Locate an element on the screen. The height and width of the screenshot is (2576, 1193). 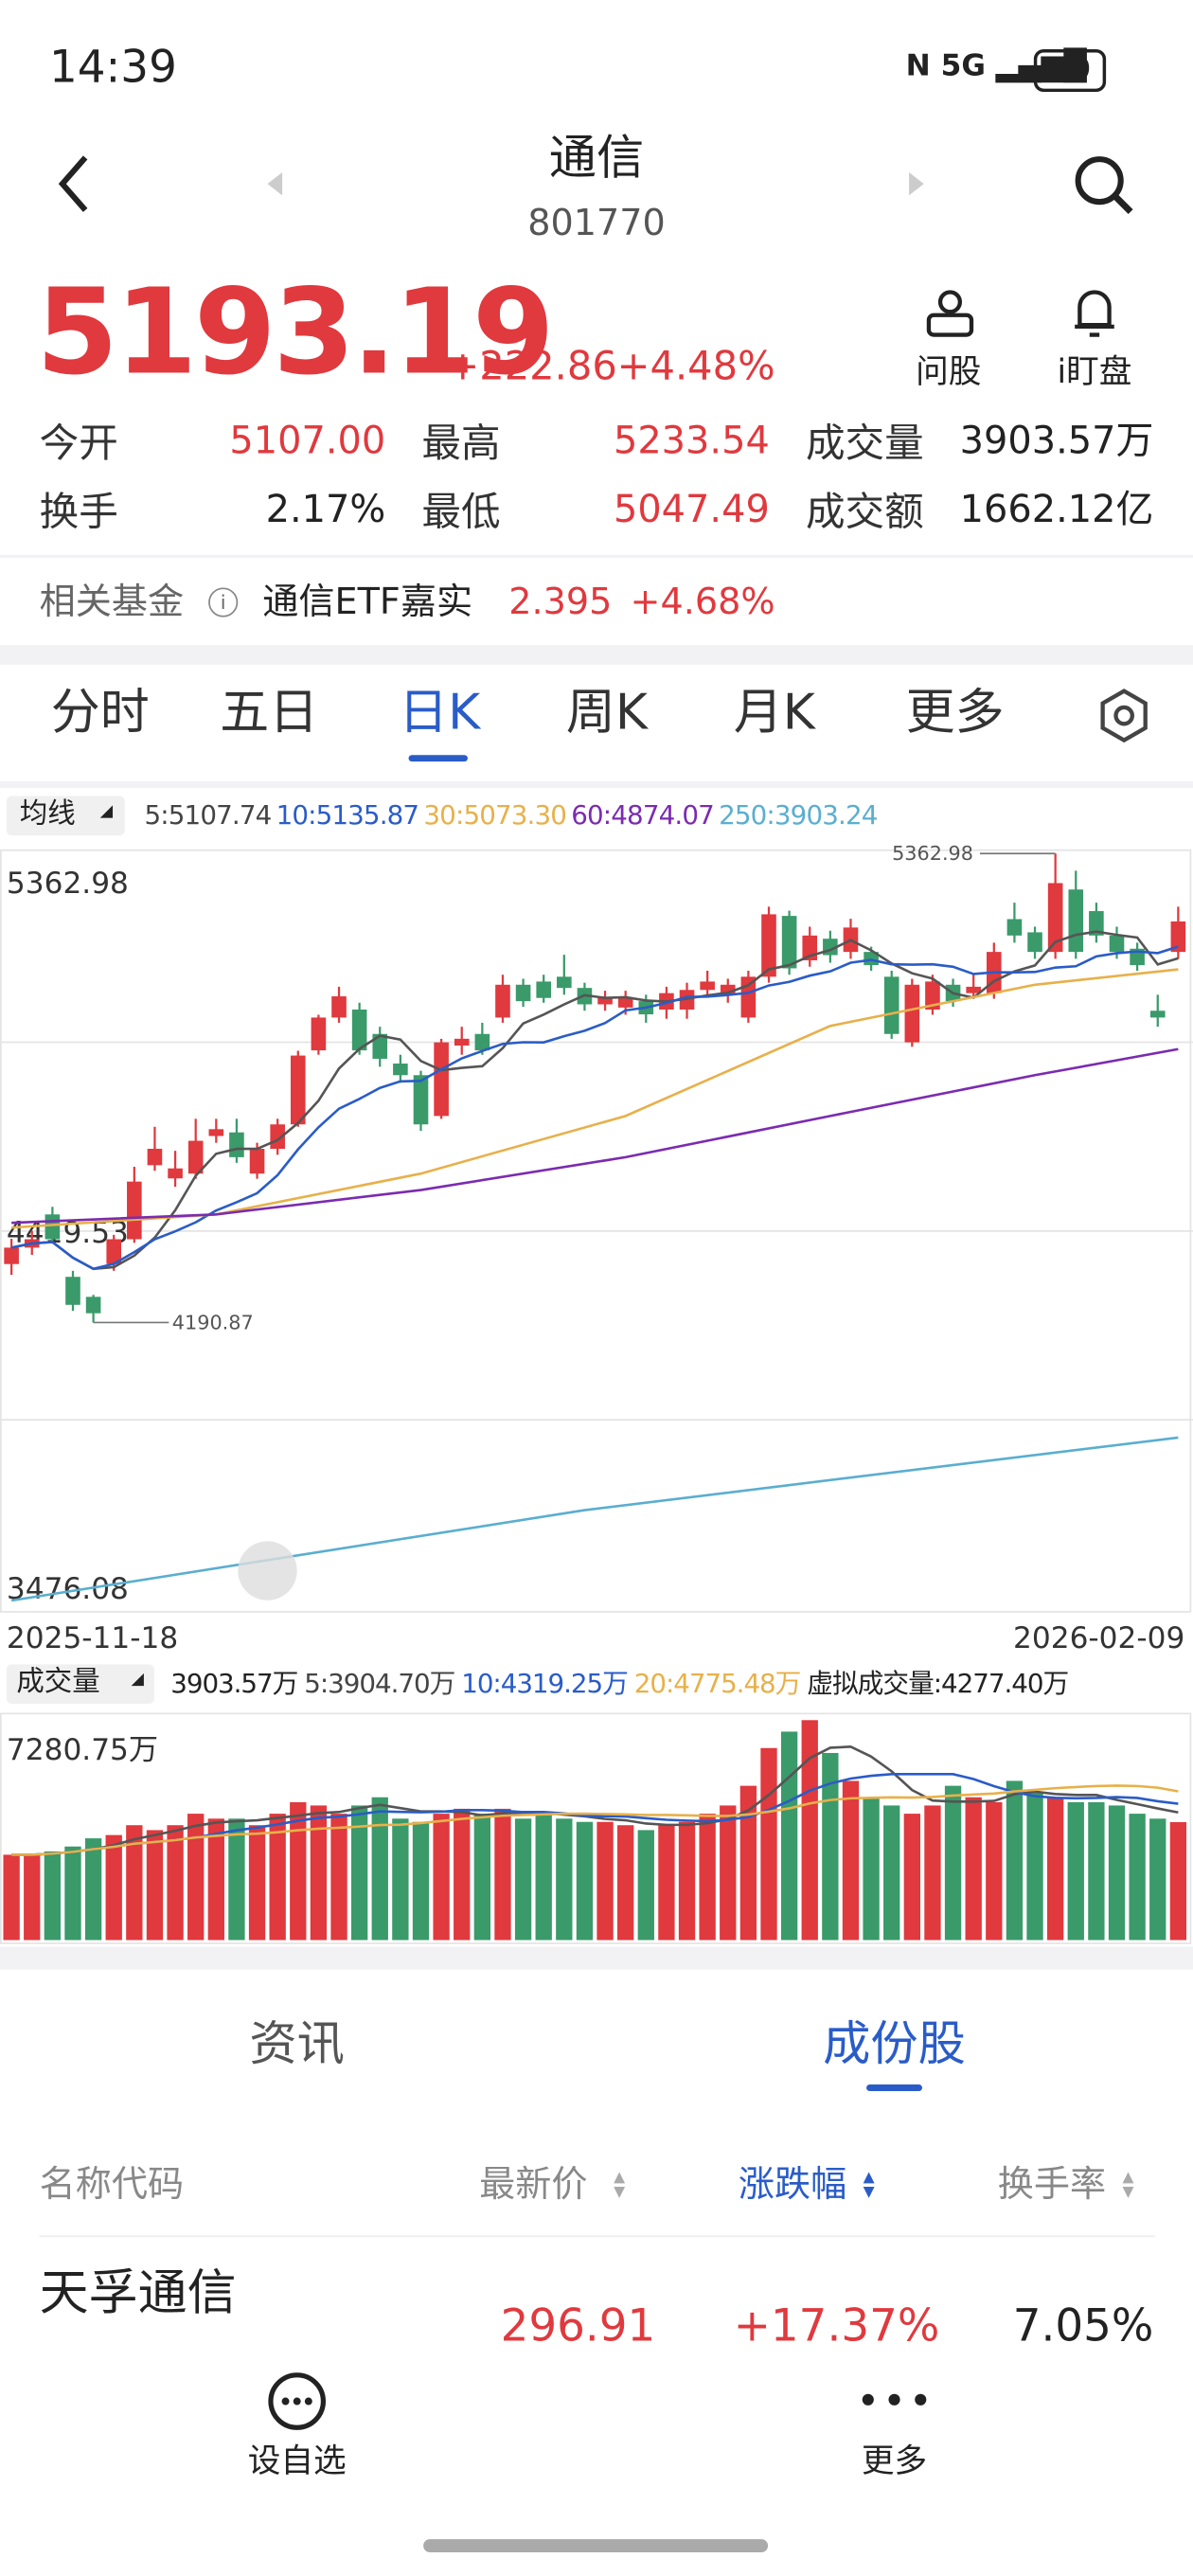
ma-selector is located at coordinates (65, 816).